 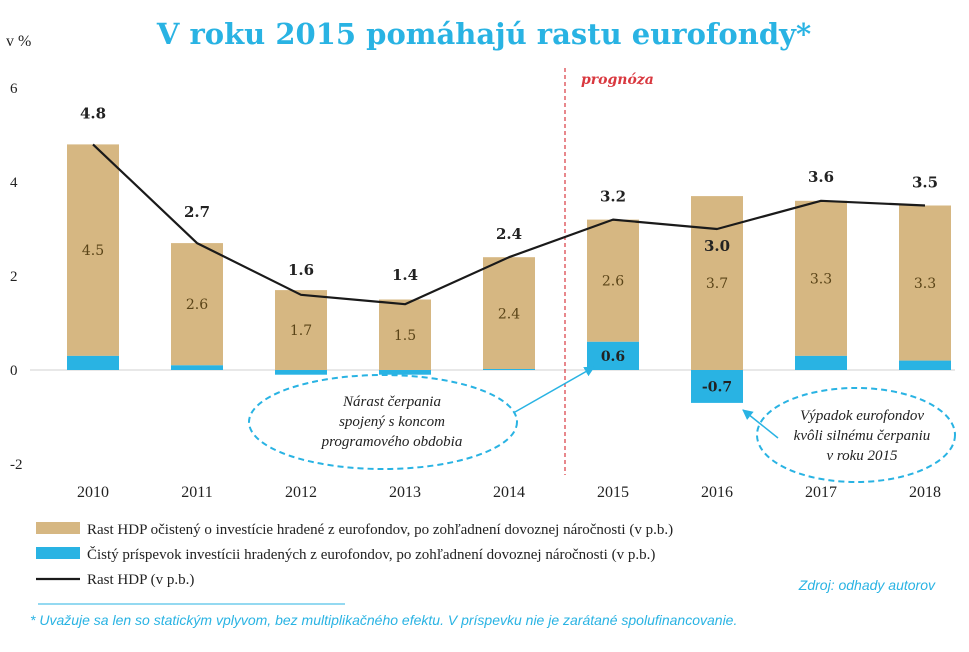 I want to click on bar-value-label: 1.5, so click(x=405, y=336).